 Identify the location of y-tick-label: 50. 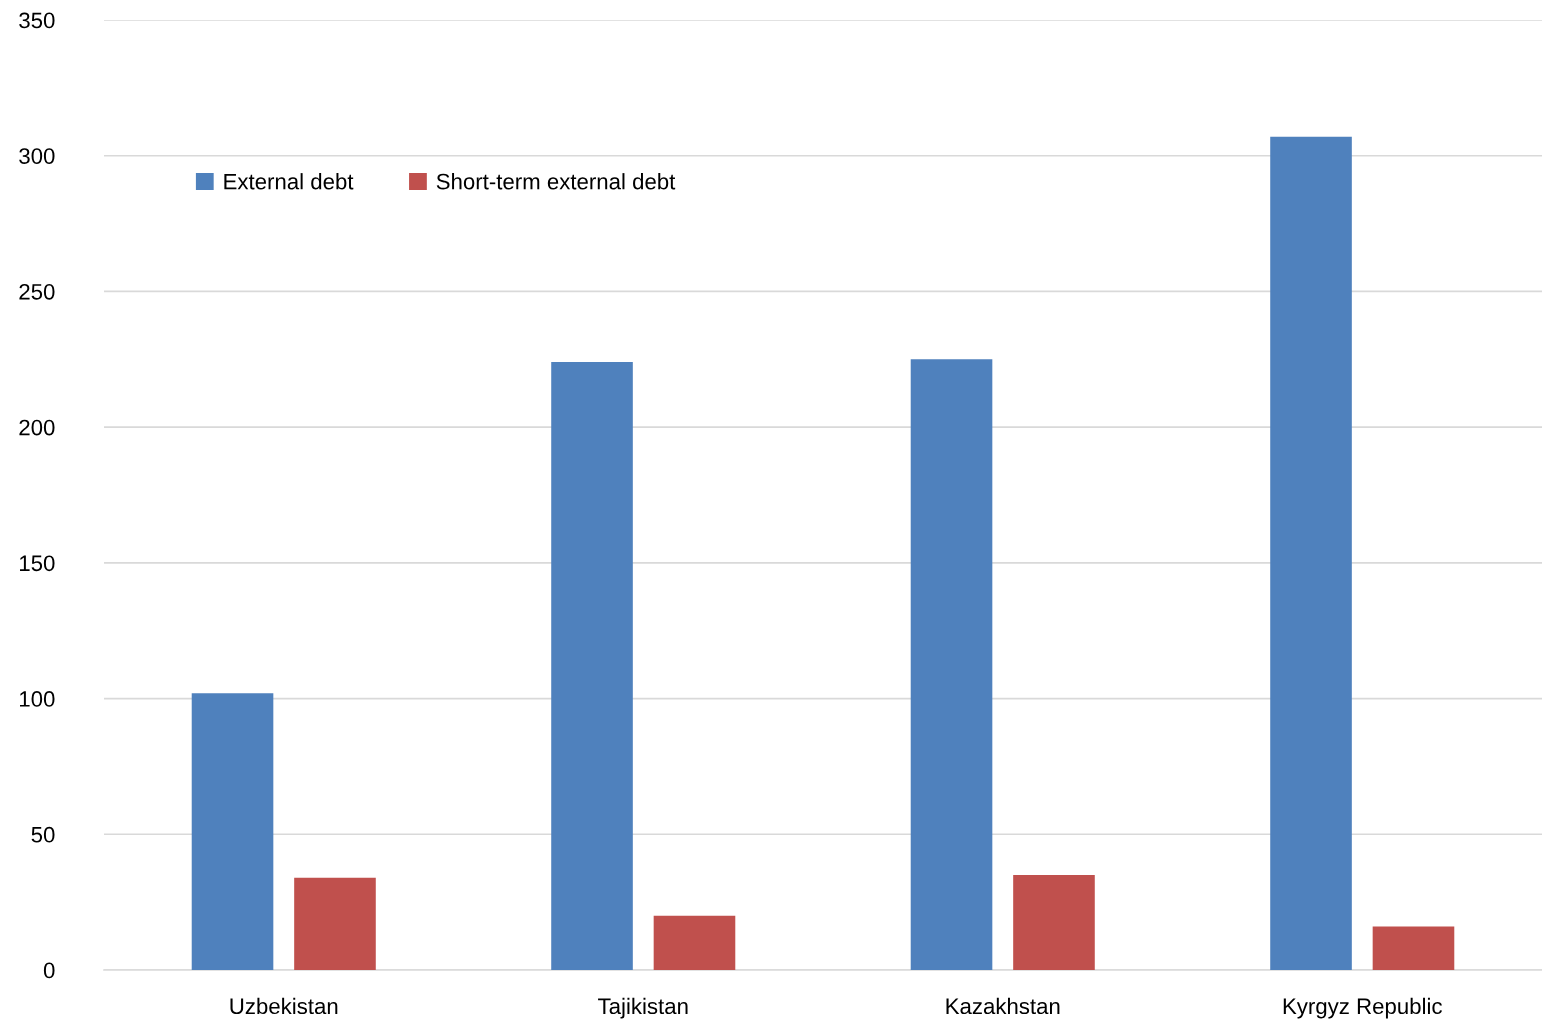
(43, 834).